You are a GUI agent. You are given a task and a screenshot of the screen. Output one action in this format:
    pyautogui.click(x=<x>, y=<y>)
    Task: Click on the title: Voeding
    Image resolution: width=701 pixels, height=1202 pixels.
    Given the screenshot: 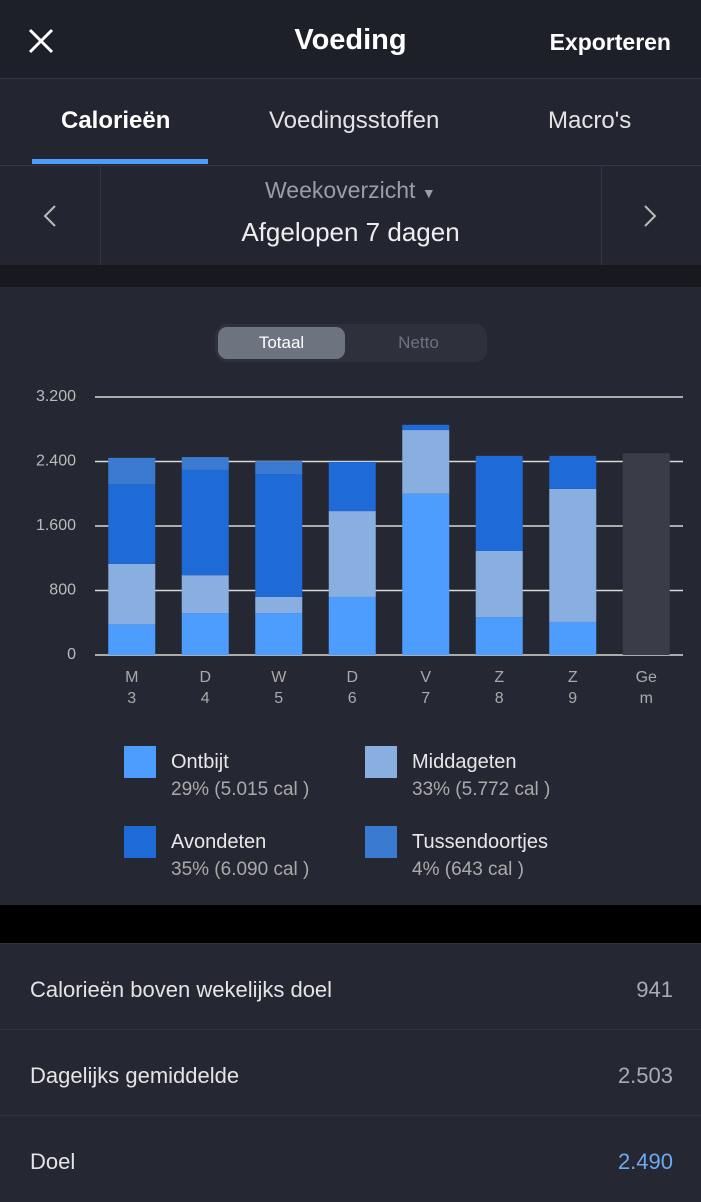 What is the action you would take?
    pyautogui.click(x=350, y=40)
    